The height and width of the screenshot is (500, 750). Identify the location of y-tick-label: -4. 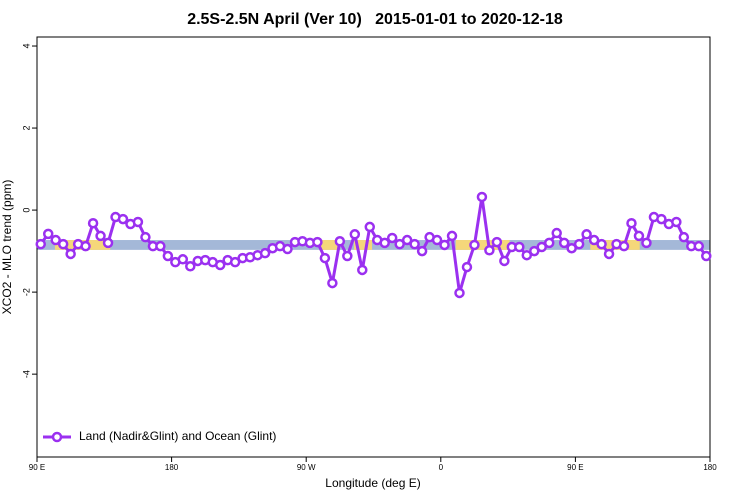
(26, 374).